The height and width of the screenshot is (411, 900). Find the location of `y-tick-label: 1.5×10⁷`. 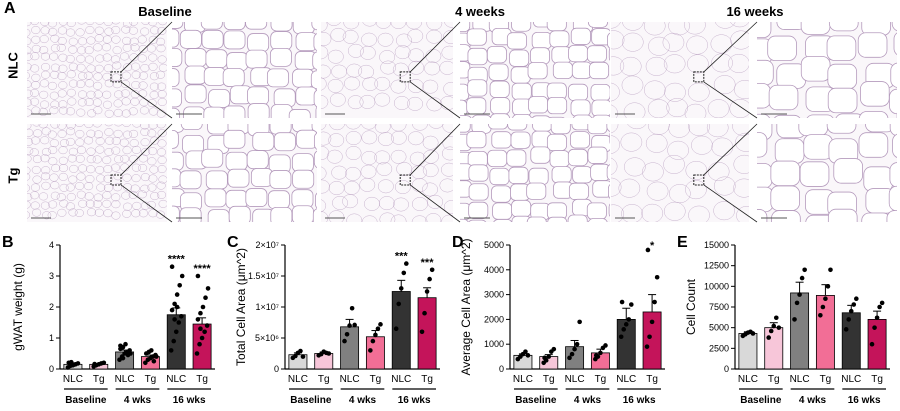

y-tick-label: 1.5×10⁷ is located at coordinates (263, 276).